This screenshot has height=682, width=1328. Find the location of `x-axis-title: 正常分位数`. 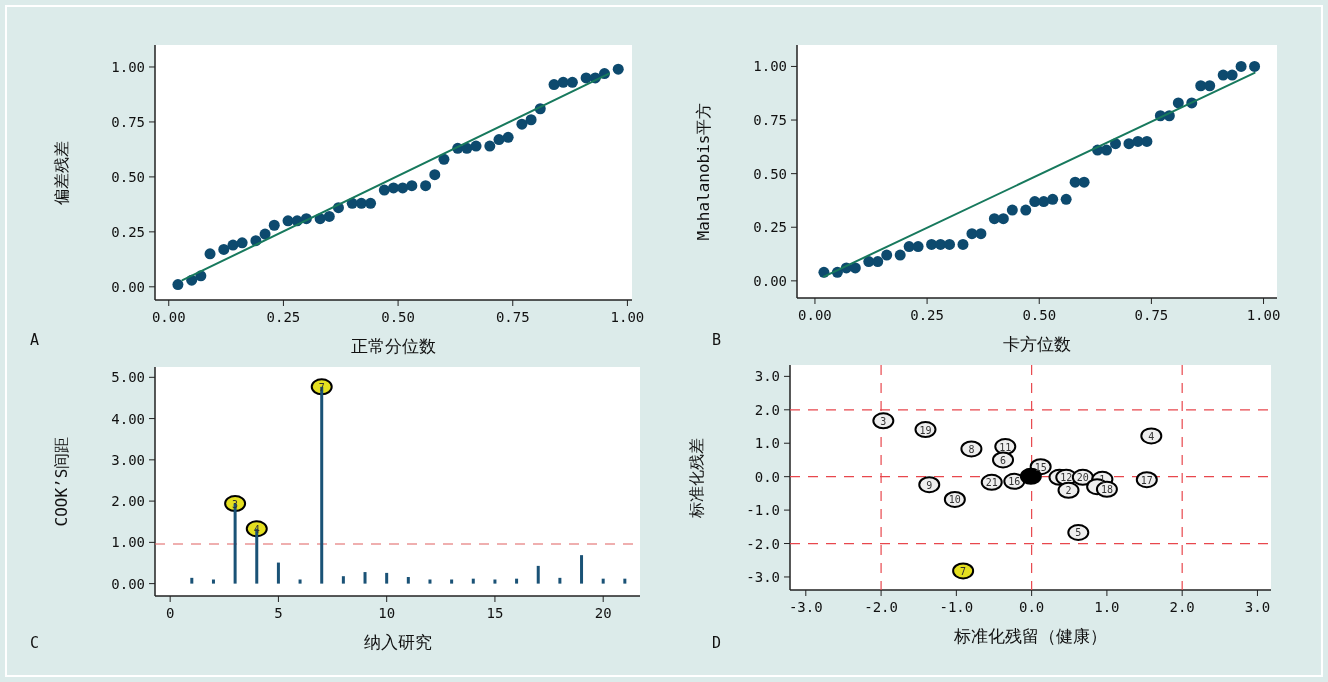

x-axis-title: 正常分位数 is located at coordinates (393, 346).